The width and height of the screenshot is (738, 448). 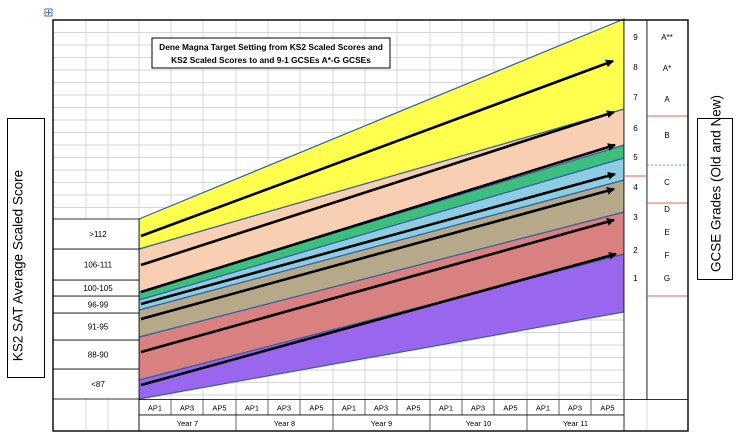 What do you see at coordinates (635, 209) in the screenshot?
I see `new-grade-column` at bounding box center [635, 209].